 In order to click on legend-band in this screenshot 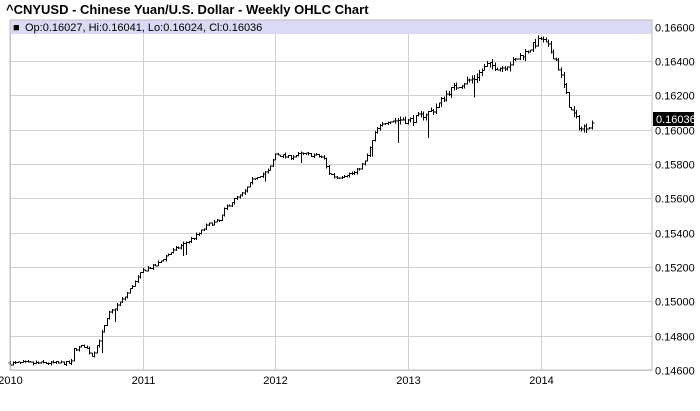, I will do `click(331, 27)`.